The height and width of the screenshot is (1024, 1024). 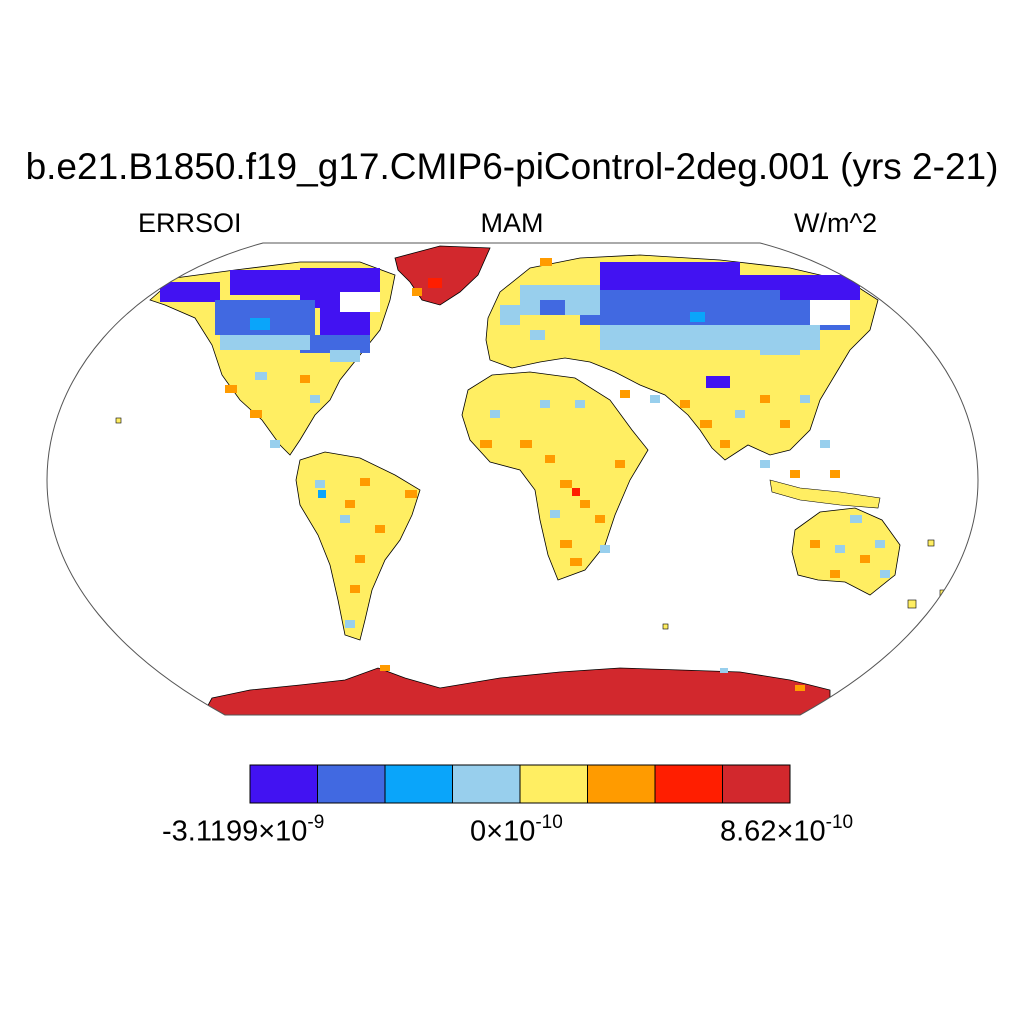 I want to click on colorbar-label-min: -3.1199×10⁻⁹, so click(x=243, y=830).